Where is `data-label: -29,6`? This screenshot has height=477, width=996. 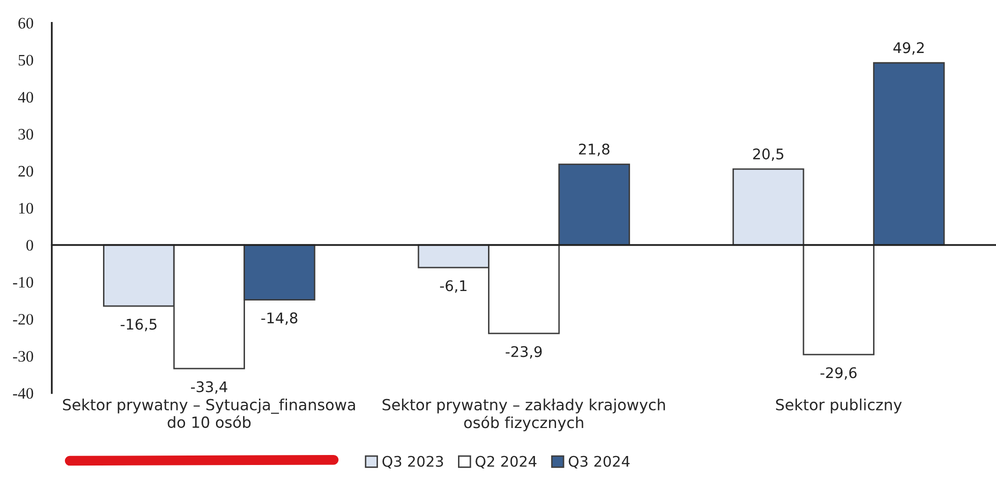 data-label: -29,6 is located at coordinates (838, 373).